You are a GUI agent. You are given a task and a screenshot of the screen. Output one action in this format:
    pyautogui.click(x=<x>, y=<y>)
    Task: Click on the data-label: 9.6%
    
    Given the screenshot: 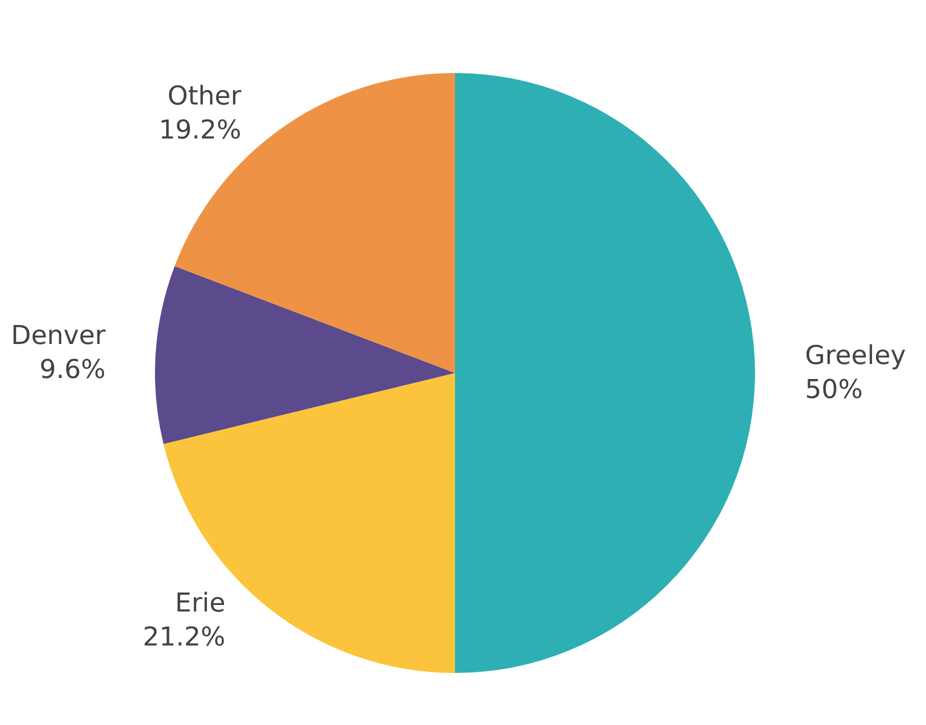 What is the action you would take?
    pyautogui.click(x=73, y=370)
    